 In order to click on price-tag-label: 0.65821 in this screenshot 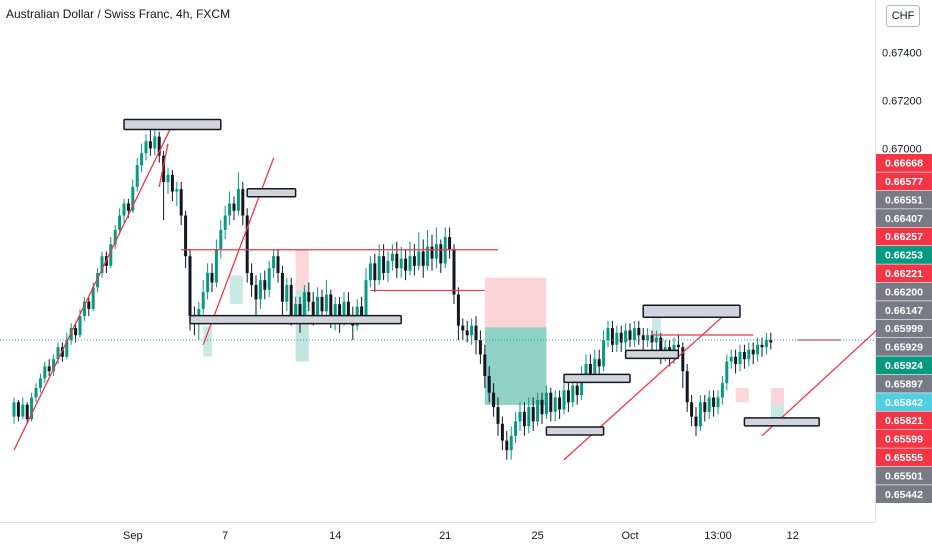, I will do `click(904, 421)`.